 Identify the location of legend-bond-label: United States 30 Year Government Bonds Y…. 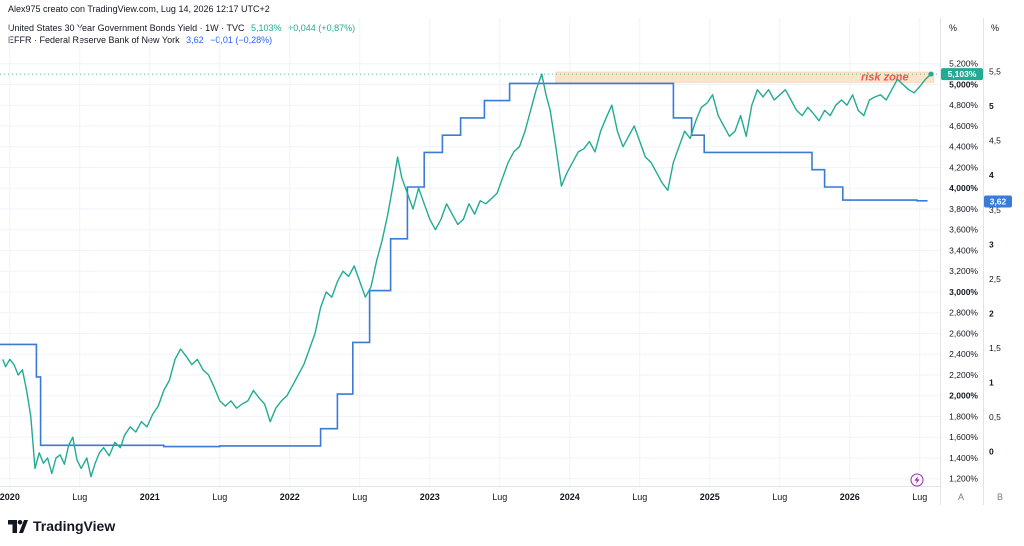
(126, 28).